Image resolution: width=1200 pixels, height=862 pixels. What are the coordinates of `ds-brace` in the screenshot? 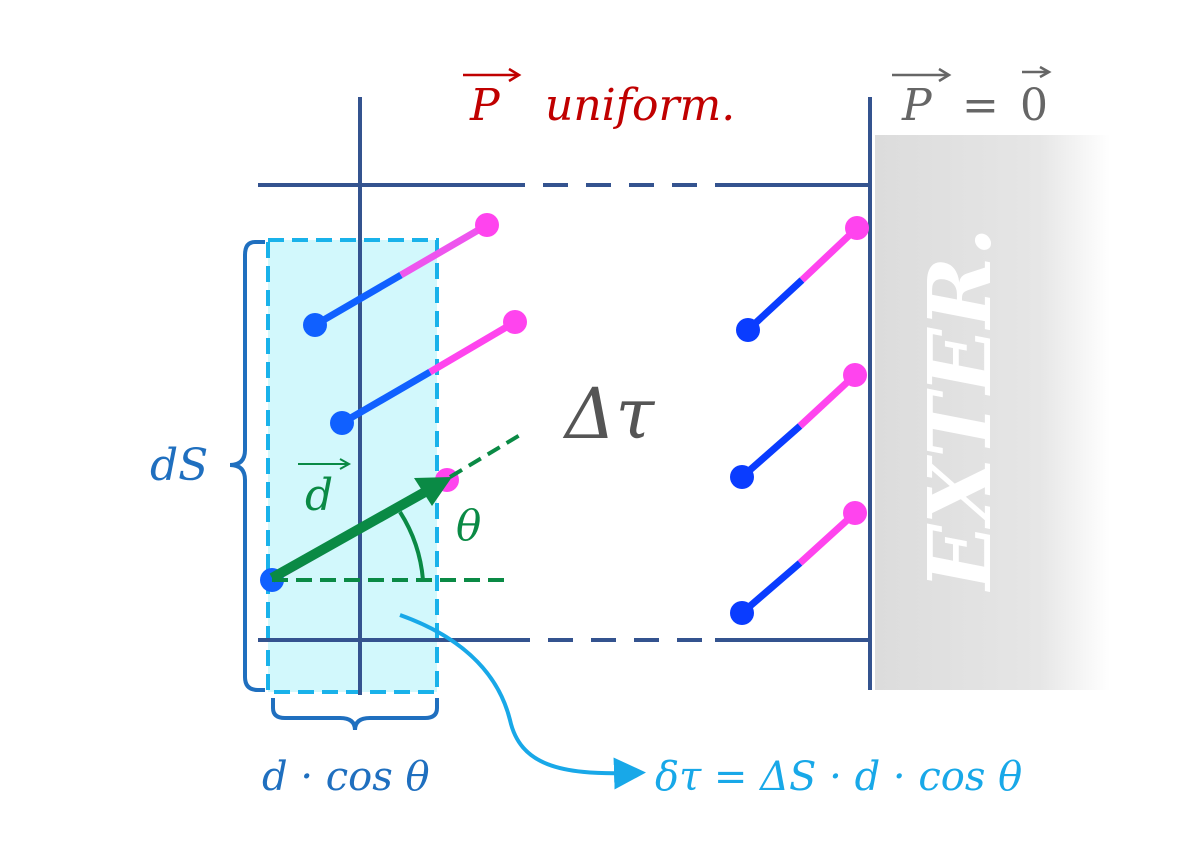 It's located at (247, 466).